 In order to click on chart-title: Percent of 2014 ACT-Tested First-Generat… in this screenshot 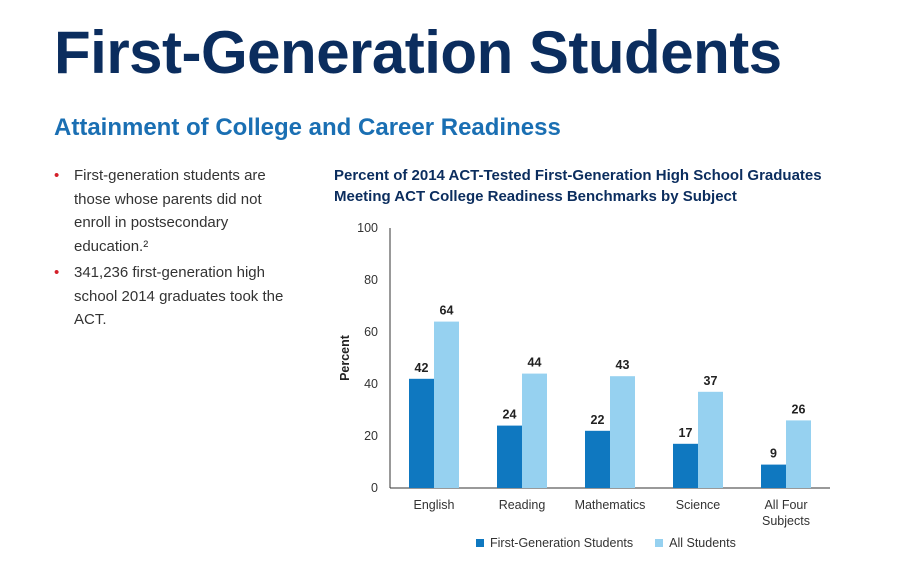, I will do `click(578, 186)`.